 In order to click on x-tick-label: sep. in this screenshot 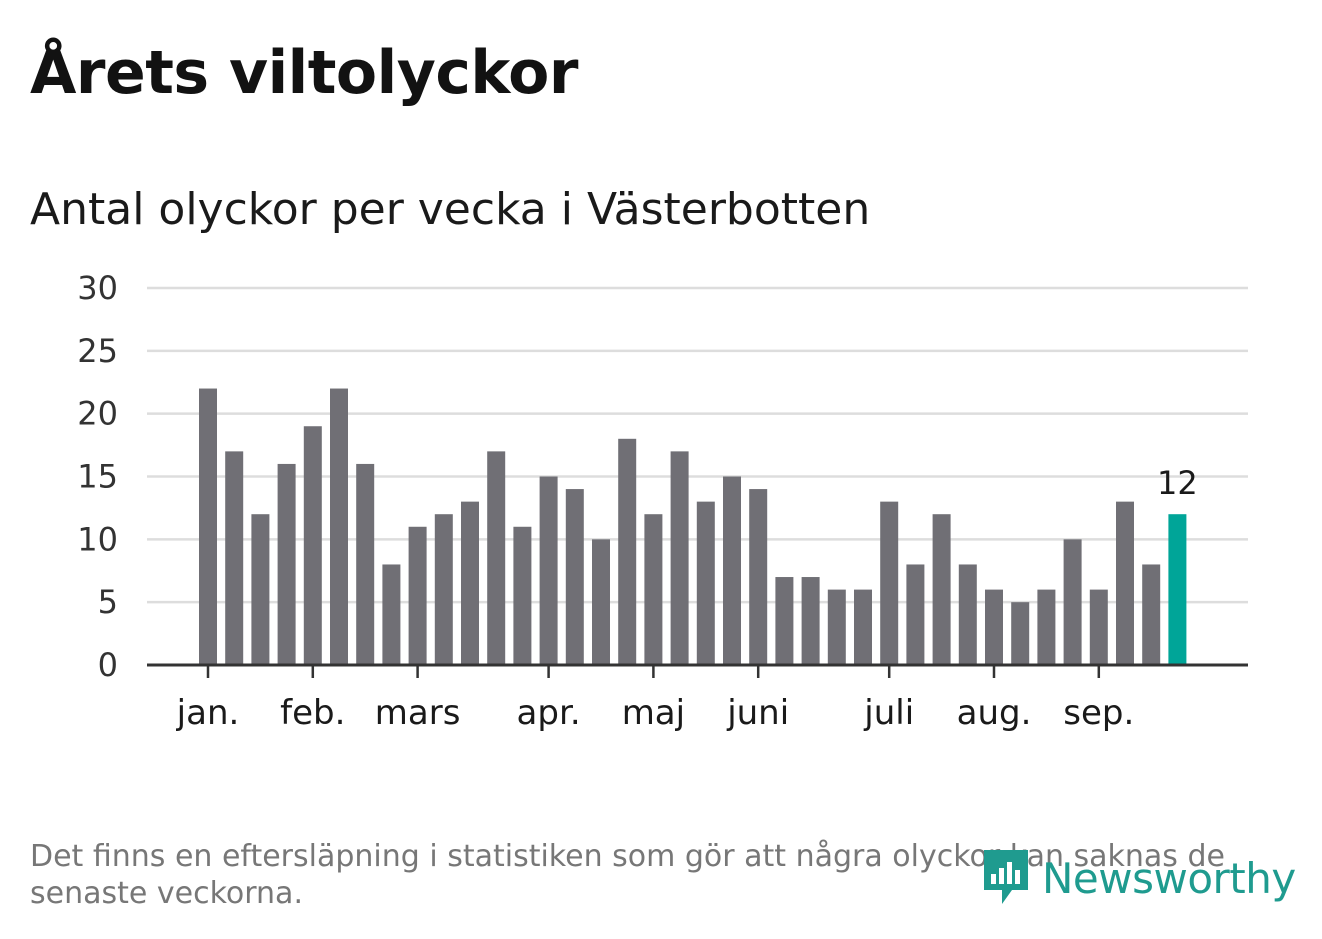, I will do `click(1098, 713)`.